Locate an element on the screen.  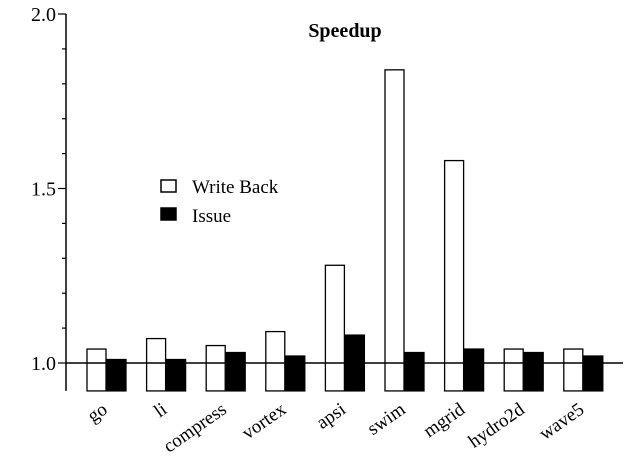
bar-write-back-apsi is located at coordinates (335, 328).